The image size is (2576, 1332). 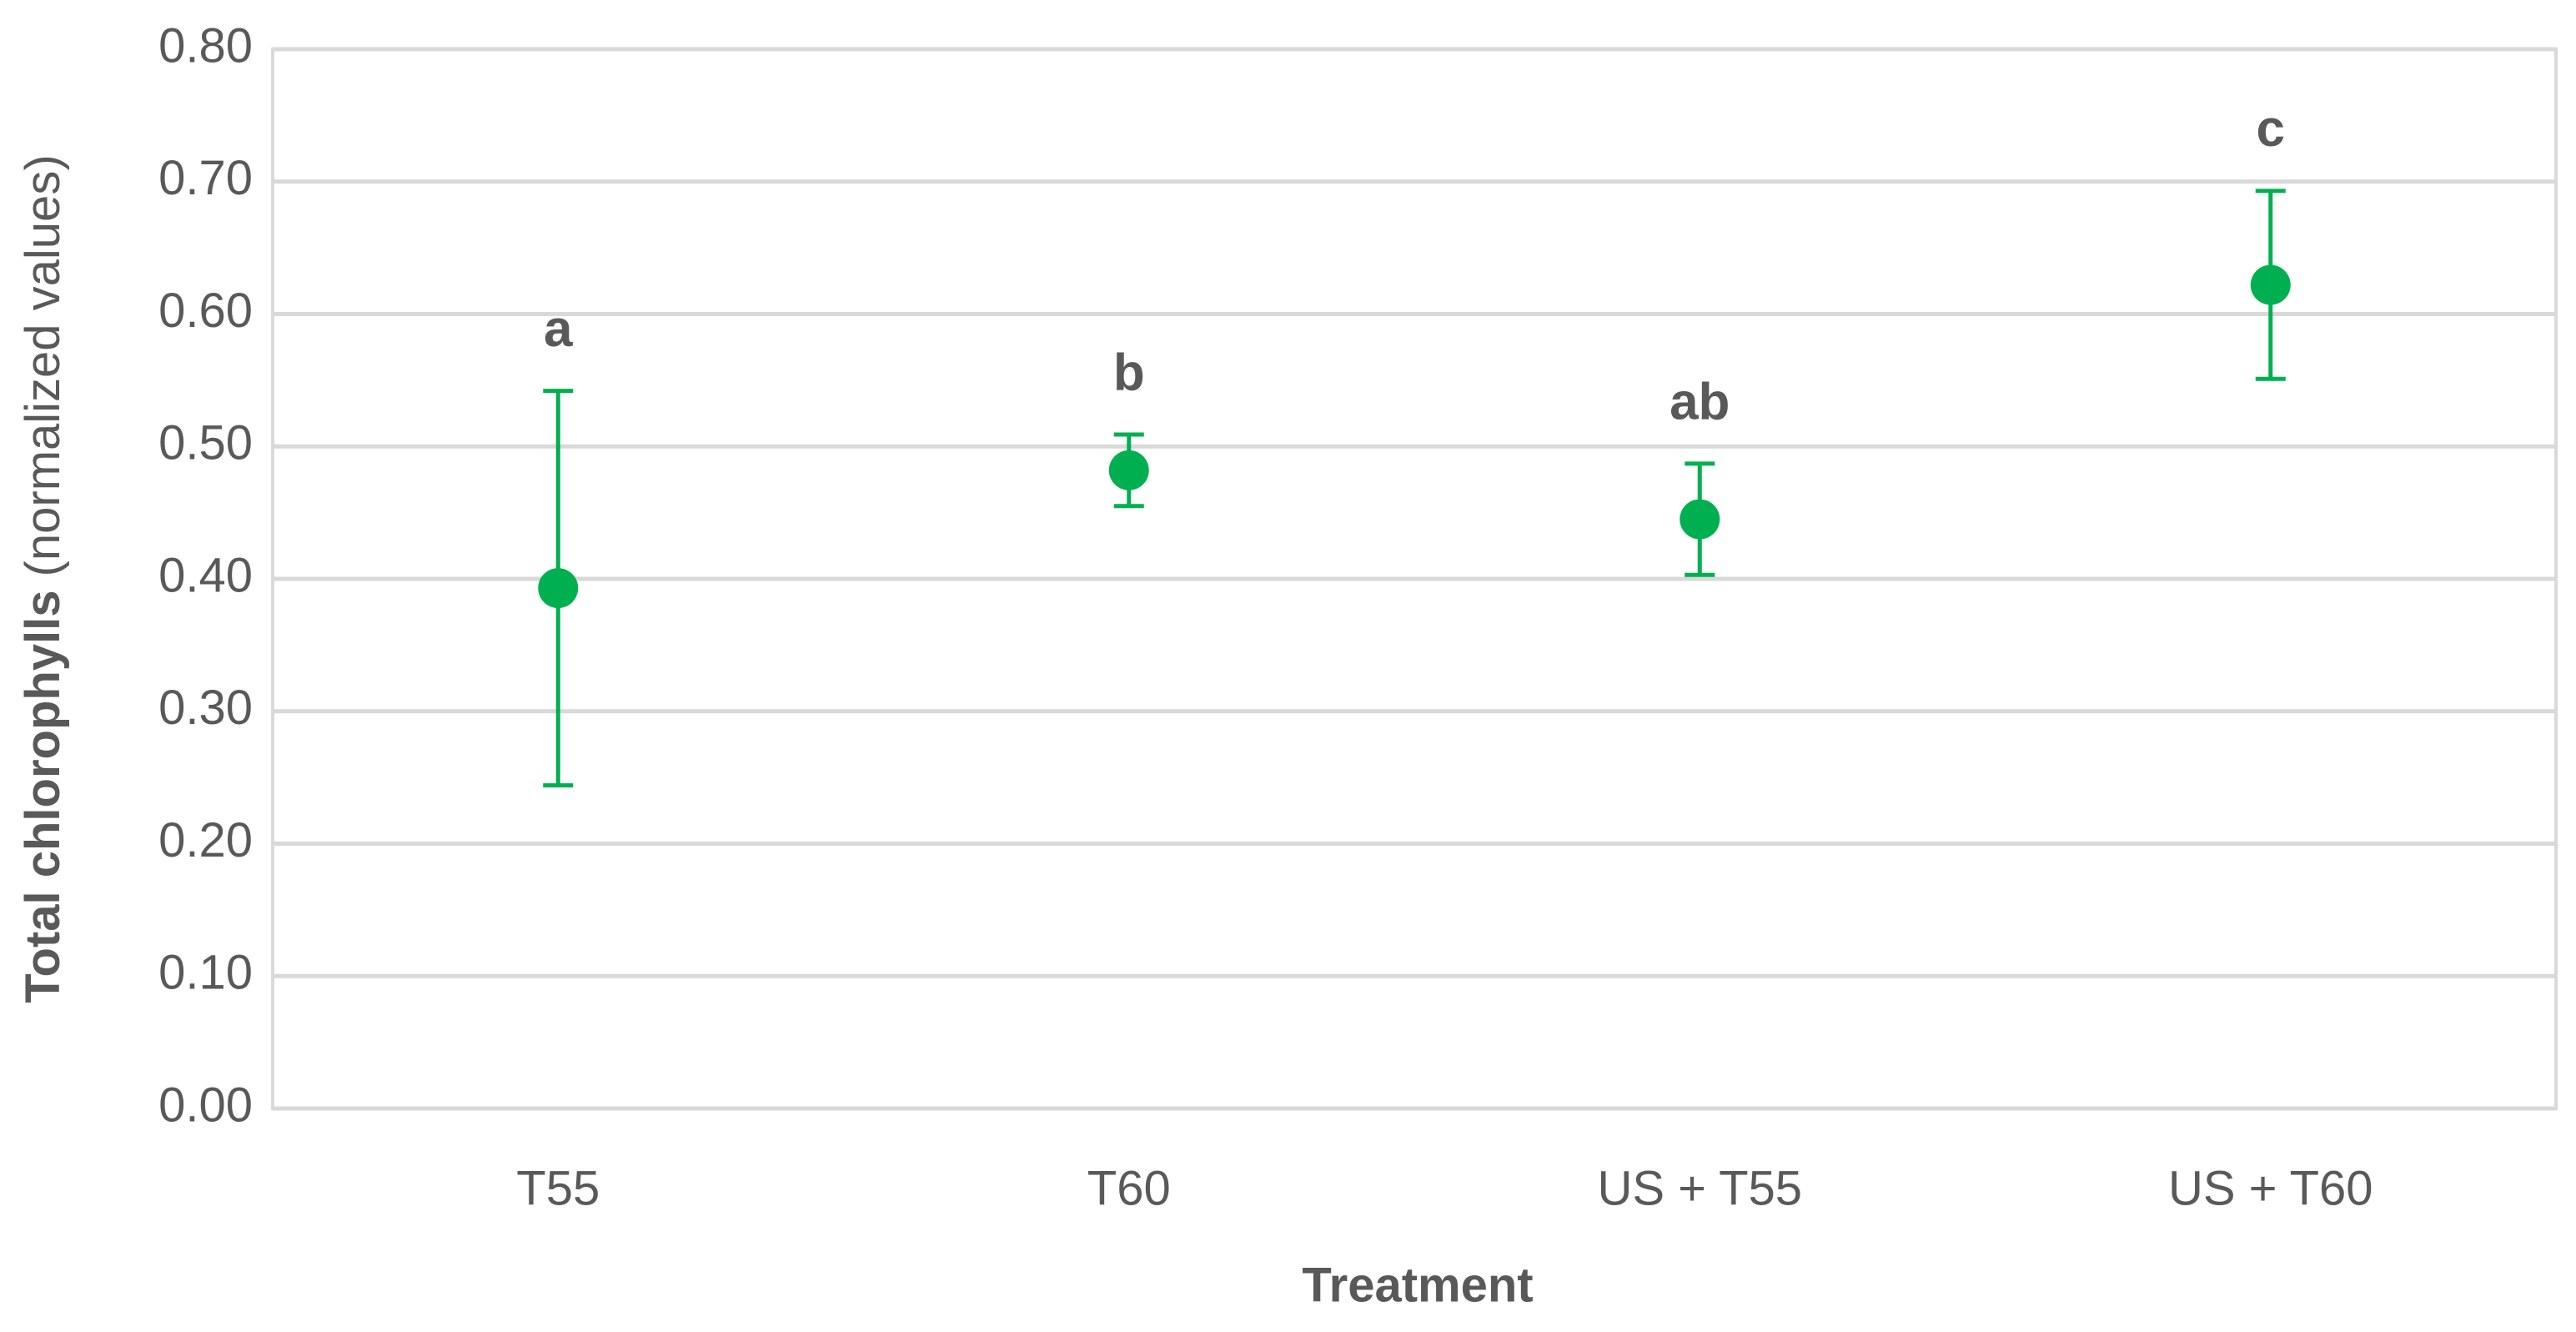 What do you see at coordinates (205, 973) in the screenshot?
I see `y-tick-label: 0.10` at bounding box center [205, 973].